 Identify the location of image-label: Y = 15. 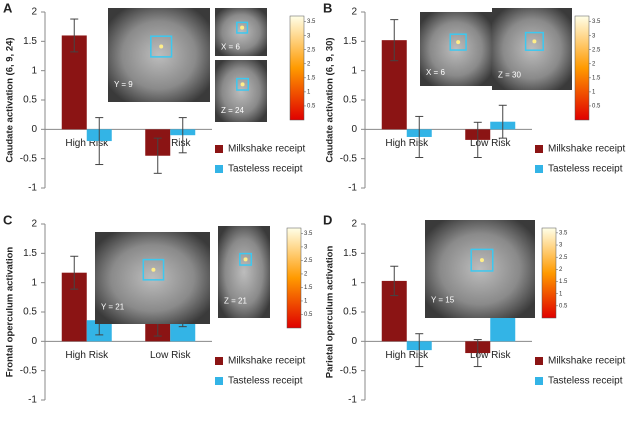
(443, 299).